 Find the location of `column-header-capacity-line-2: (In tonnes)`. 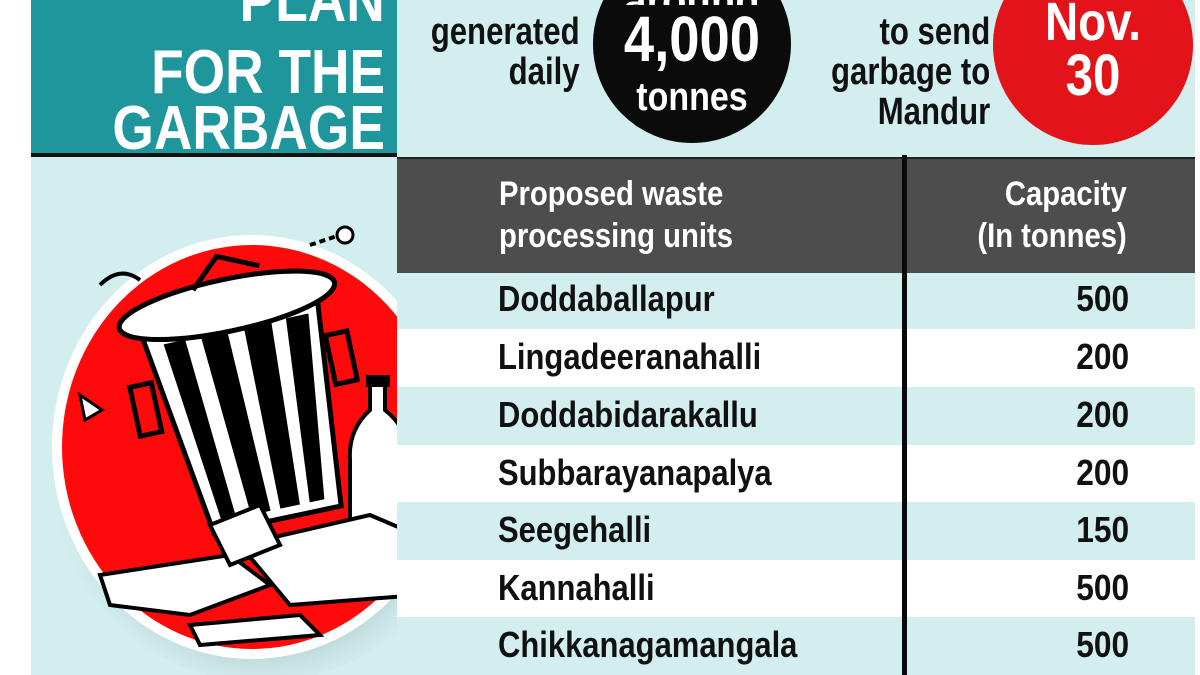

column-header-capacity-line-2: (In tonnes) is located at coordinates (1052, 236).